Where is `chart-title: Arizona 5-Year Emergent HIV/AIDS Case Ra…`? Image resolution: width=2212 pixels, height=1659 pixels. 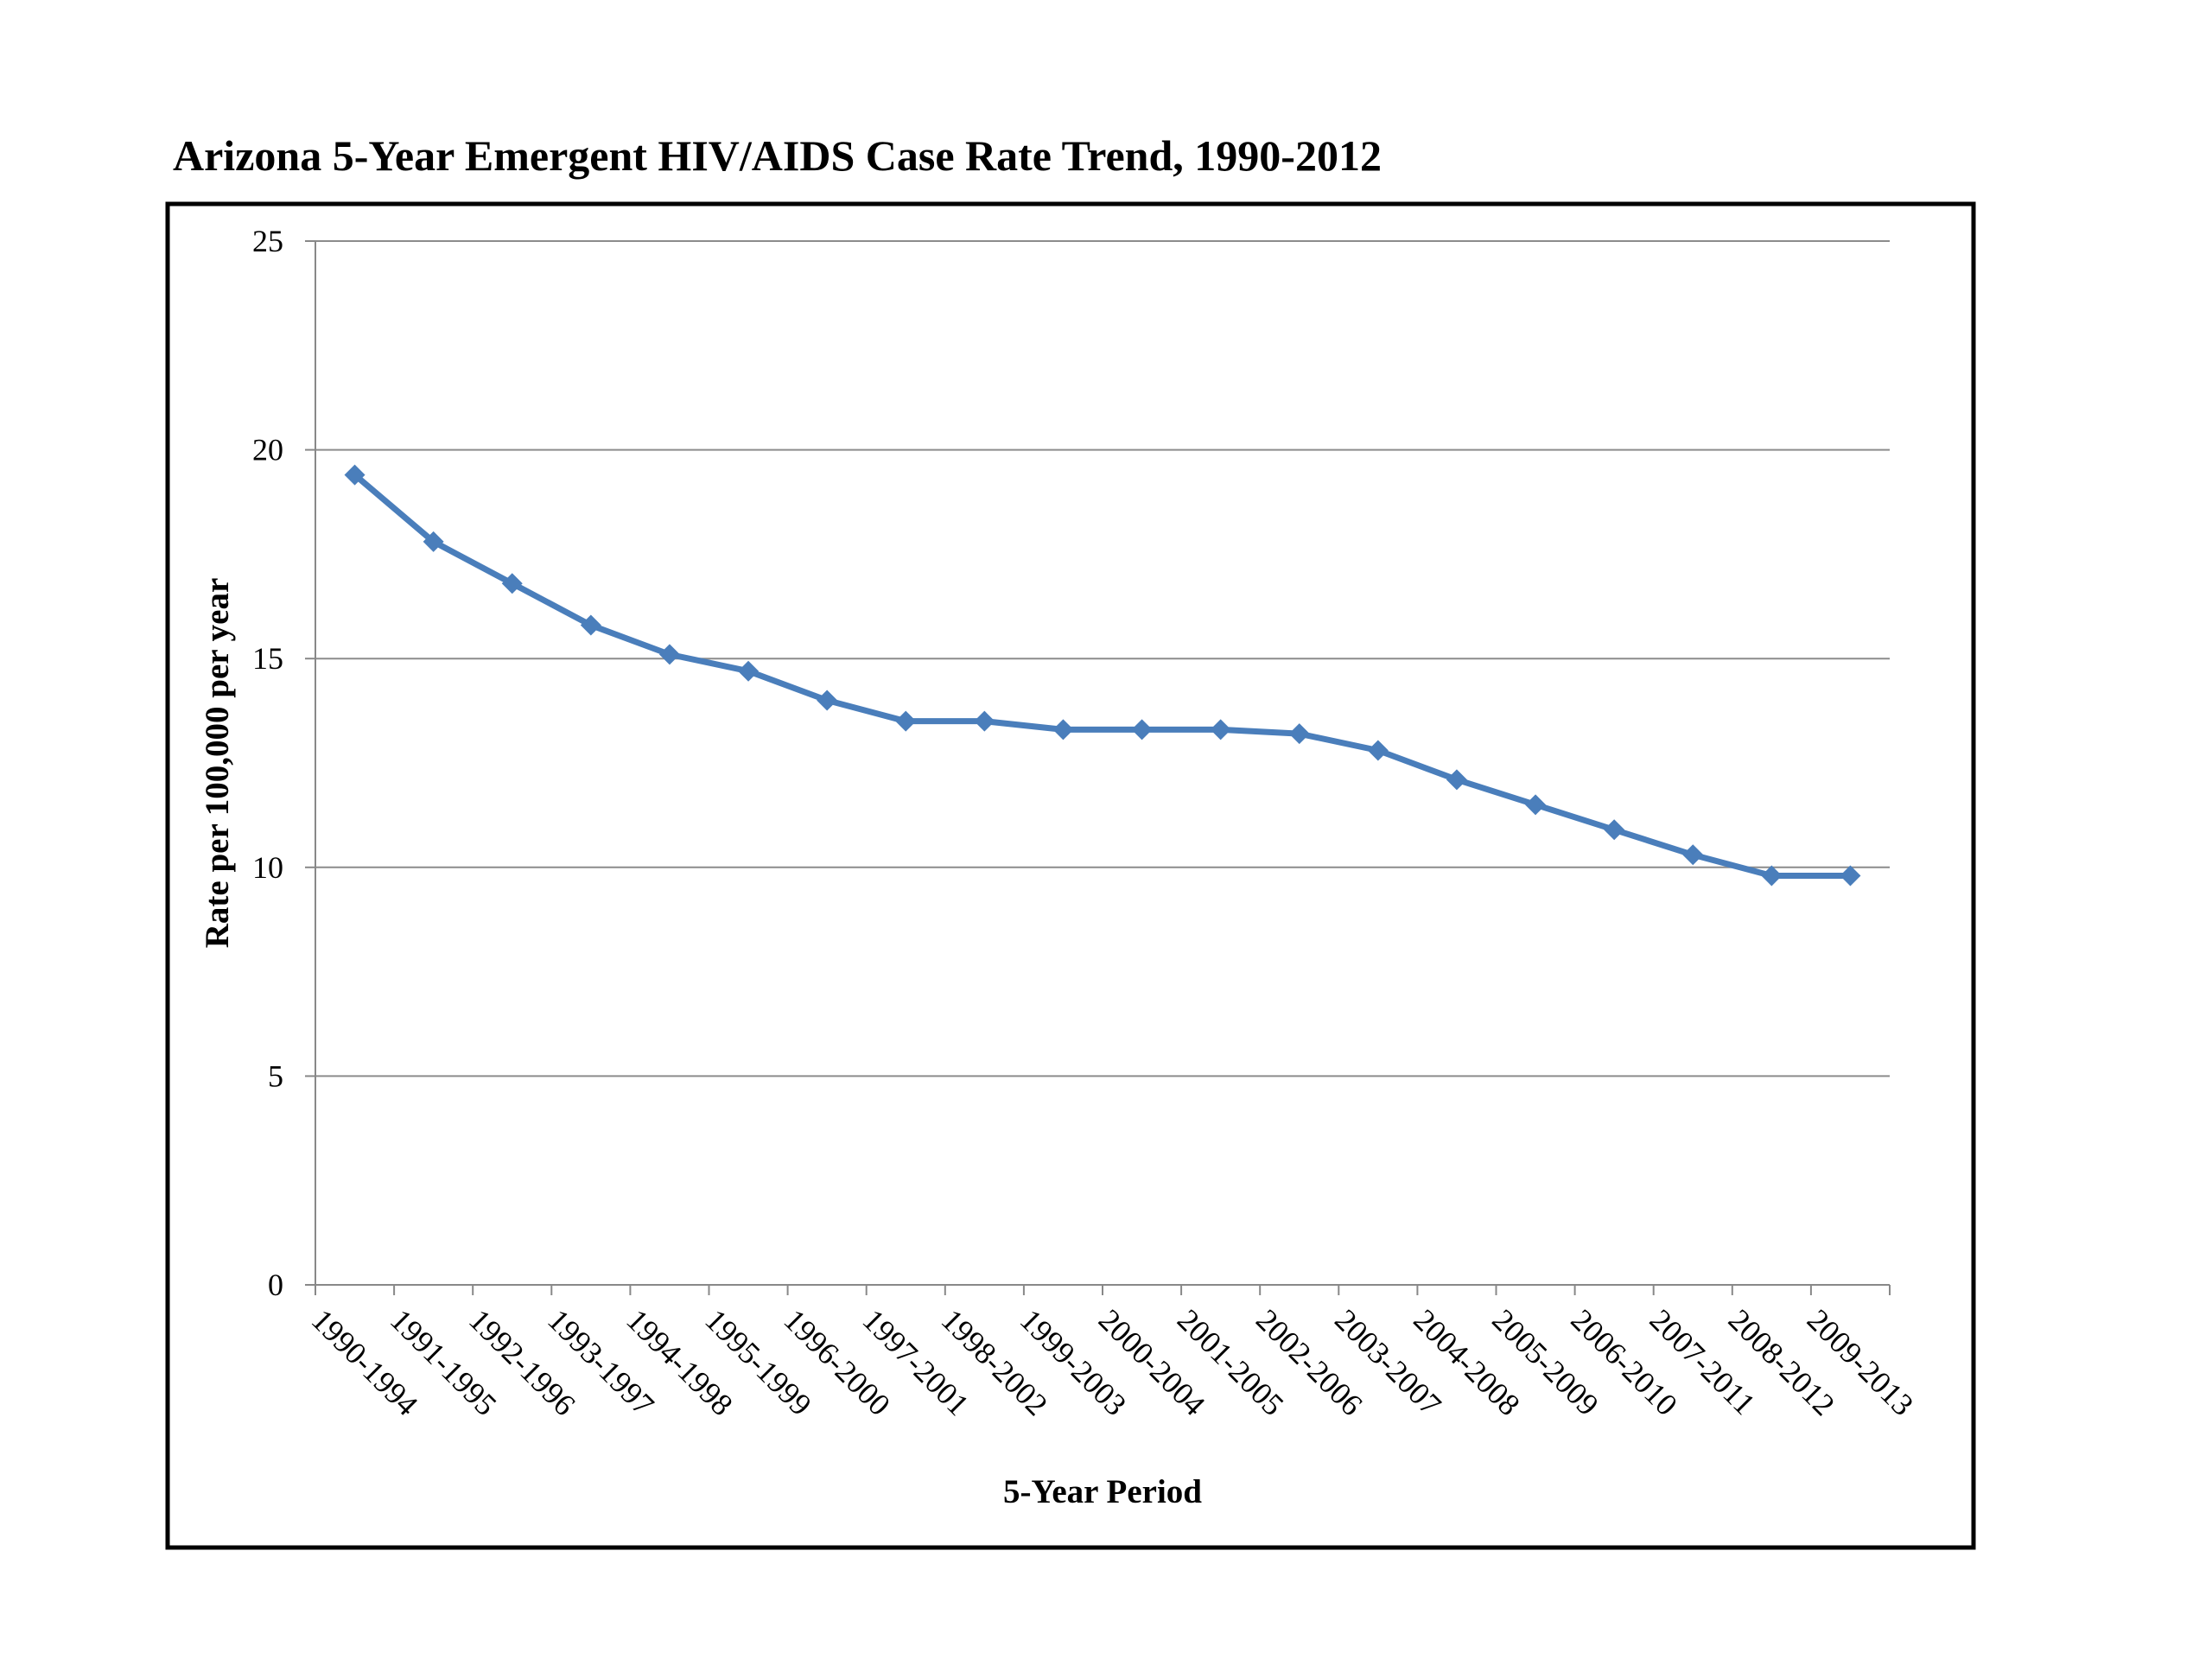
chart-title: Arizona 5-Year Emergent HIV/AIDS Case Ra… is located at coordinates (777, 155).